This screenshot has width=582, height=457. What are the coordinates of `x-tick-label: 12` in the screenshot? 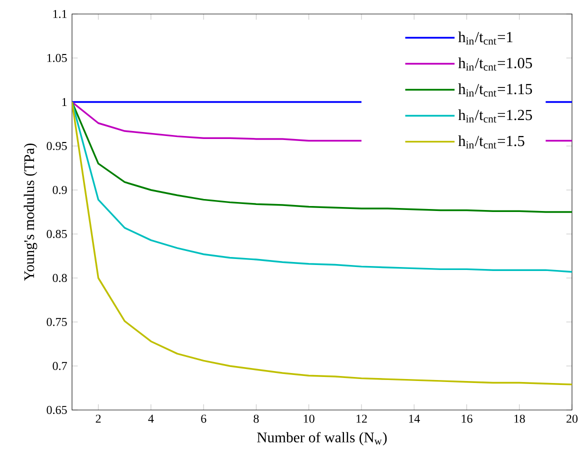 It's located at (361, 418).